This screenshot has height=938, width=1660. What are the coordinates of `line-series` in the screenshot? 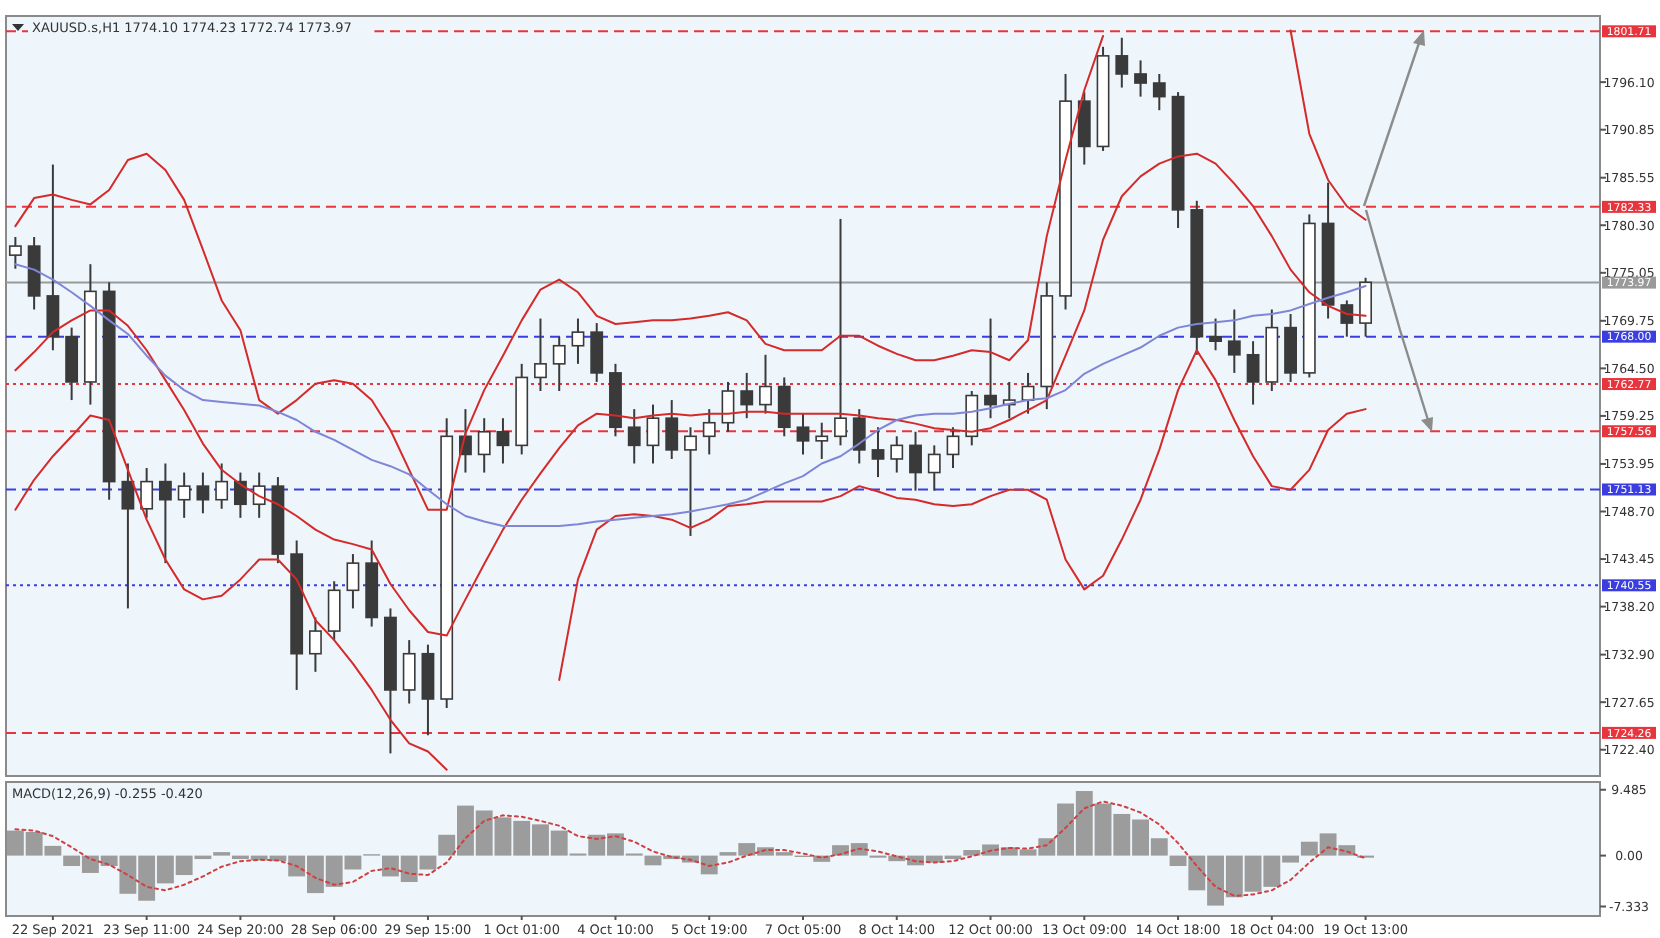 It's located at (690, 848).